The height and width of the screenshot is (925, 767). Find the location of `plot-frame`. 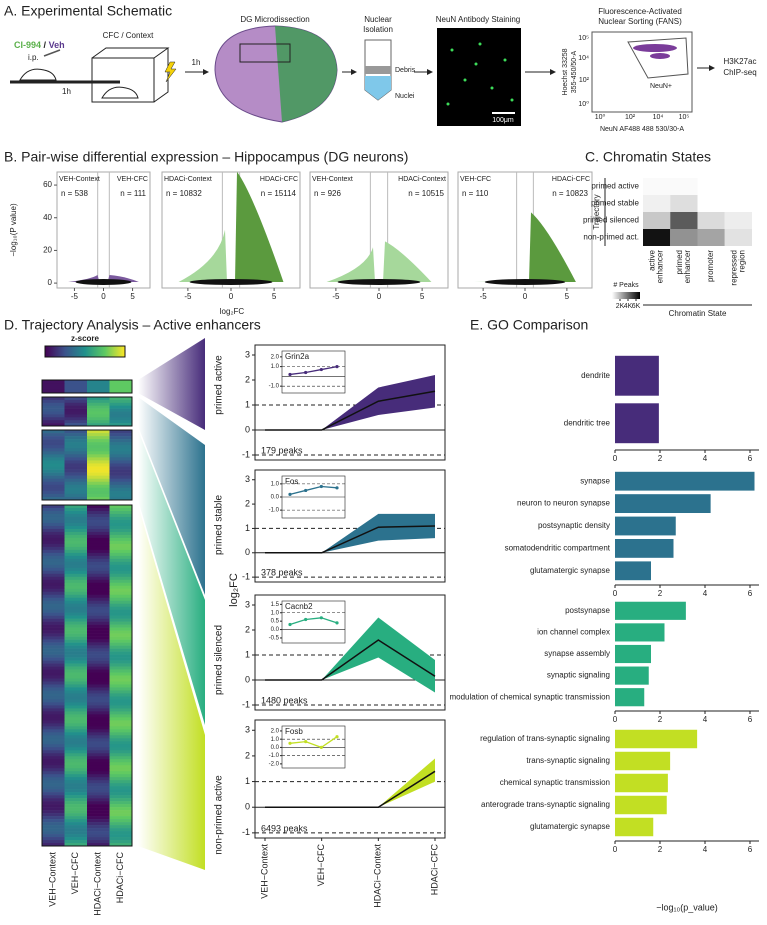

plot-frame is located at coordinates (350, 402).